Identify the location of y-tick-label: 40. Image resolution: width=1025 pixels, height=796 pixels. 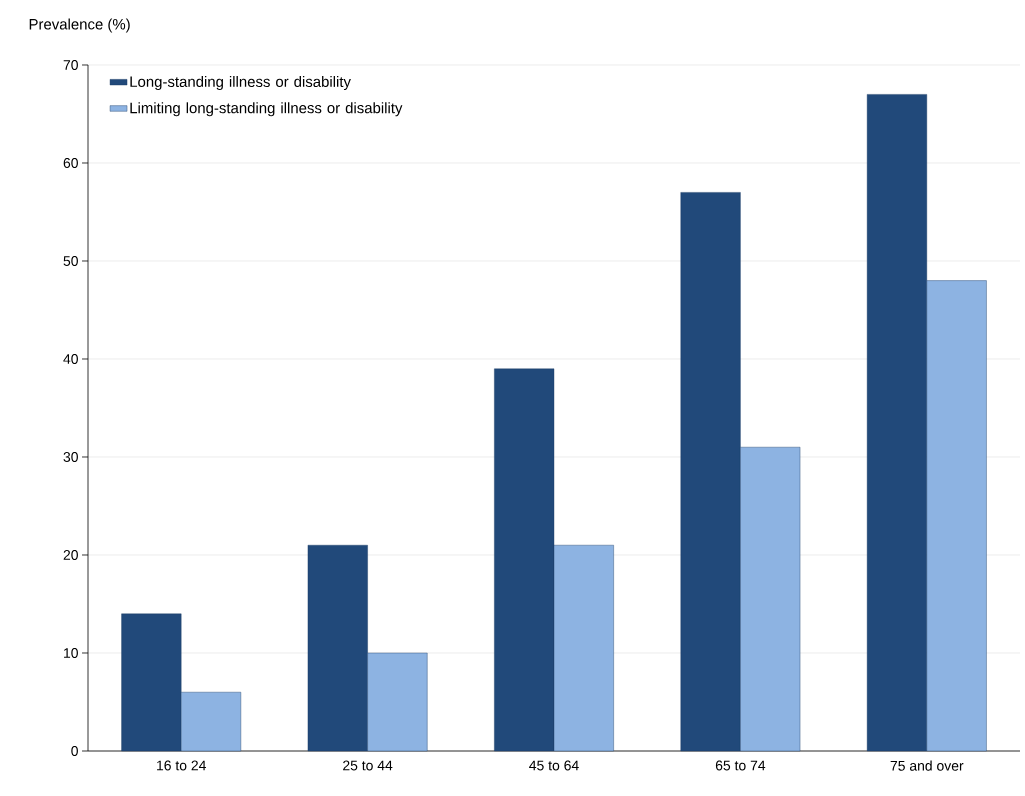
(70, 359).